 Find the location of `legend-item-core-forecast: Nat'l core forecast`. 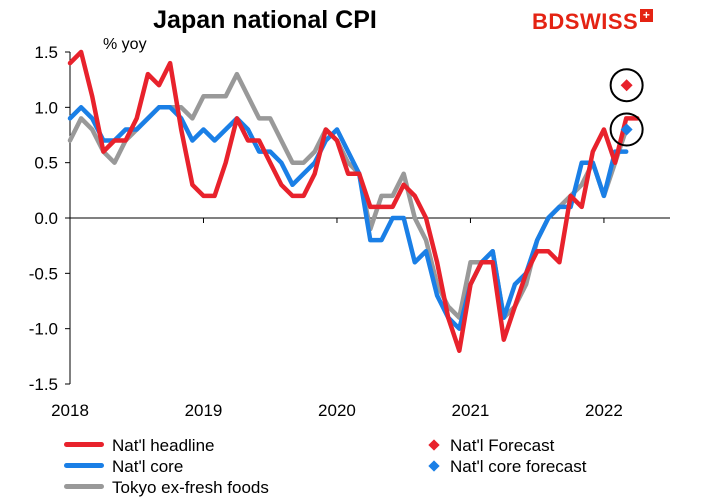

legend-item-core-forecast: Nat'l core forecast is located at coordinates (506, 467).